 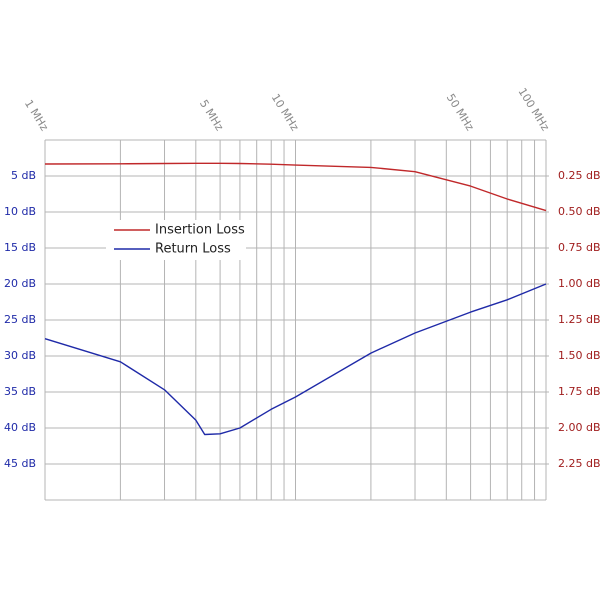 I want to click on y-tick-label: 5 dB, so click(x=23, y=175).